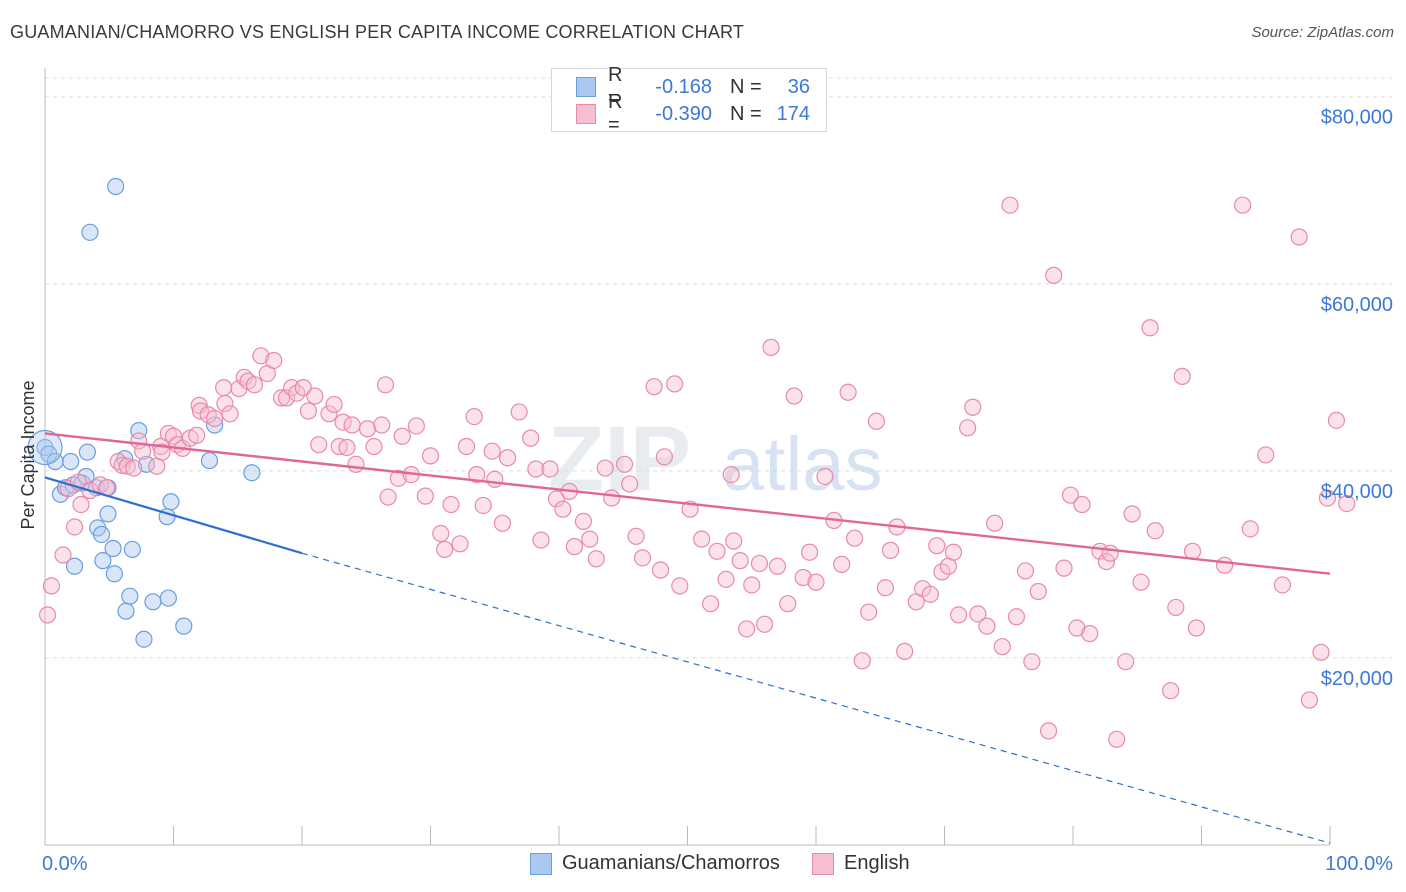  Describe the element at coordinates (683, 113) in the screenshot. I see `legend-r-value: -0.390` at that location.